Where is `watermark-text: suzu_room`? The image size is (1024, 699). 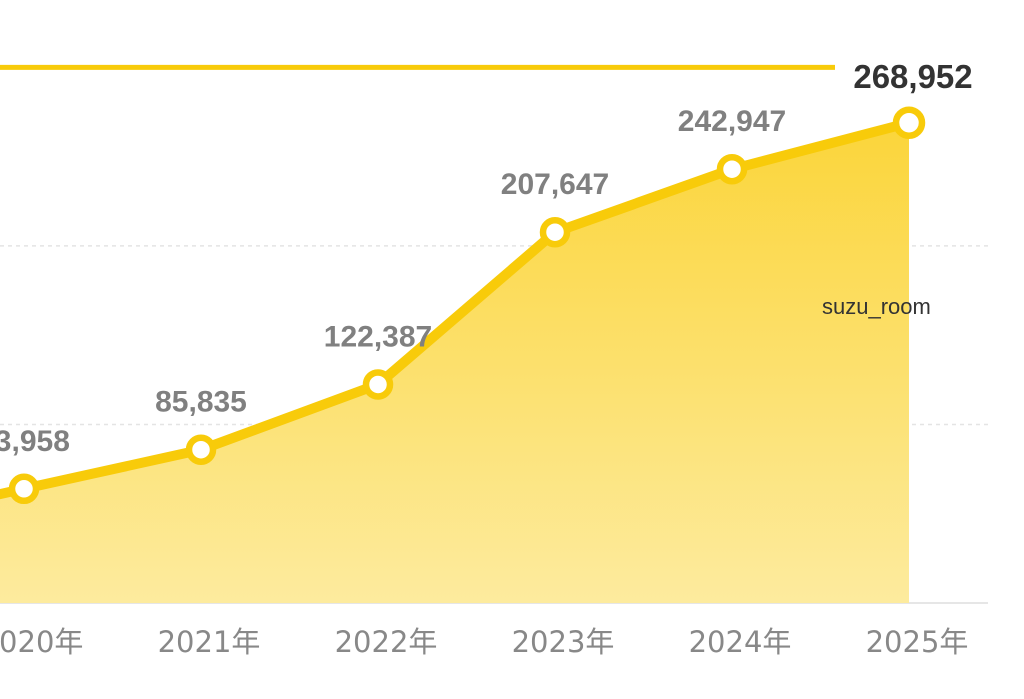 watermark-text: suzu_room is located at coordinates (876, 306).